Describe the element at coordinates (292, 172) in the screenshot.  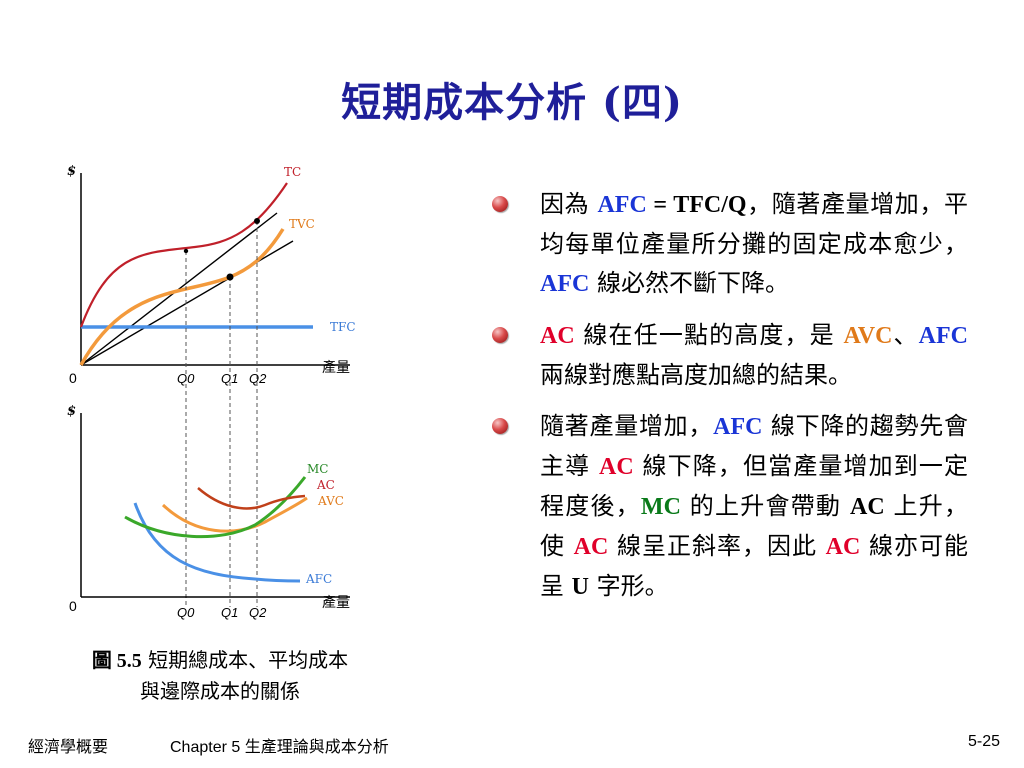
I see `tc-label: TC` at that location.